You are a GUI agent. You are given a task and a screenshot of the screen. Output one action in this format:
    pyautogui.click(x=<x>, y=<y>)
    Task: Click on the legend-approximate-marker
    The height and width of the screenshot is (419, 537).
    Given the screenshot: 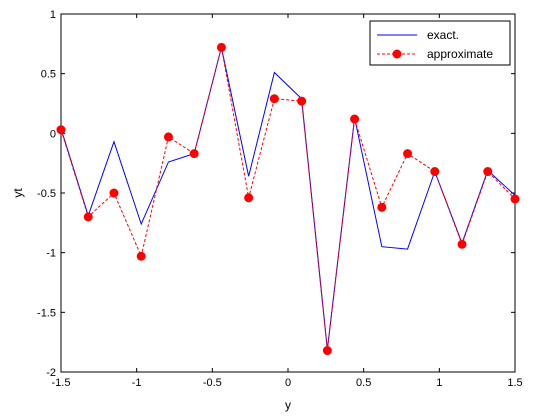 What is the action you would take?
    pyautogui.click(x=397, y=54)
    